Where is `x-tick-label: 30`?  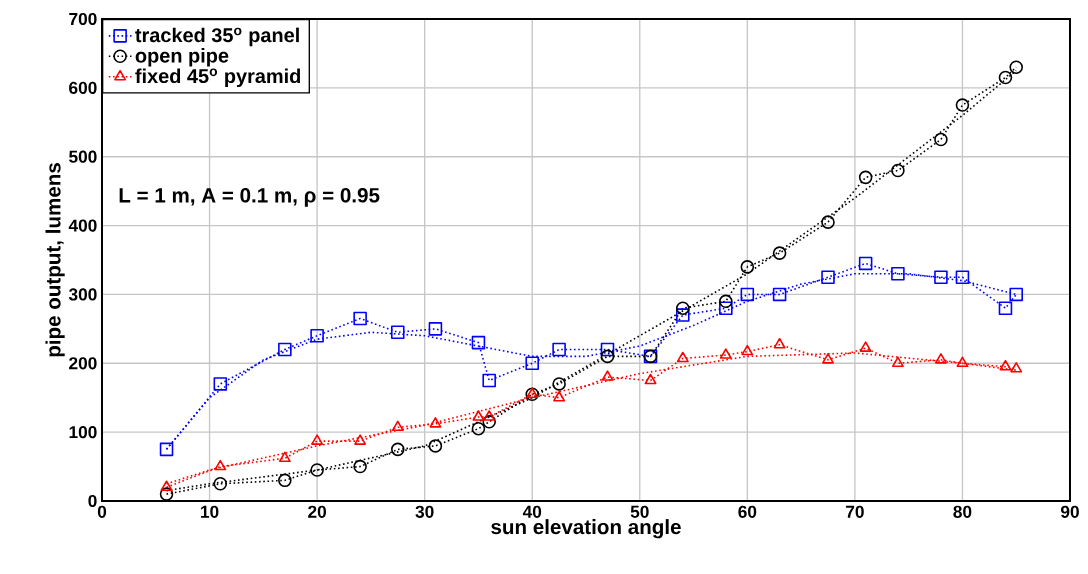
x-tick-label: 30 is located at coordinates (424, 511).